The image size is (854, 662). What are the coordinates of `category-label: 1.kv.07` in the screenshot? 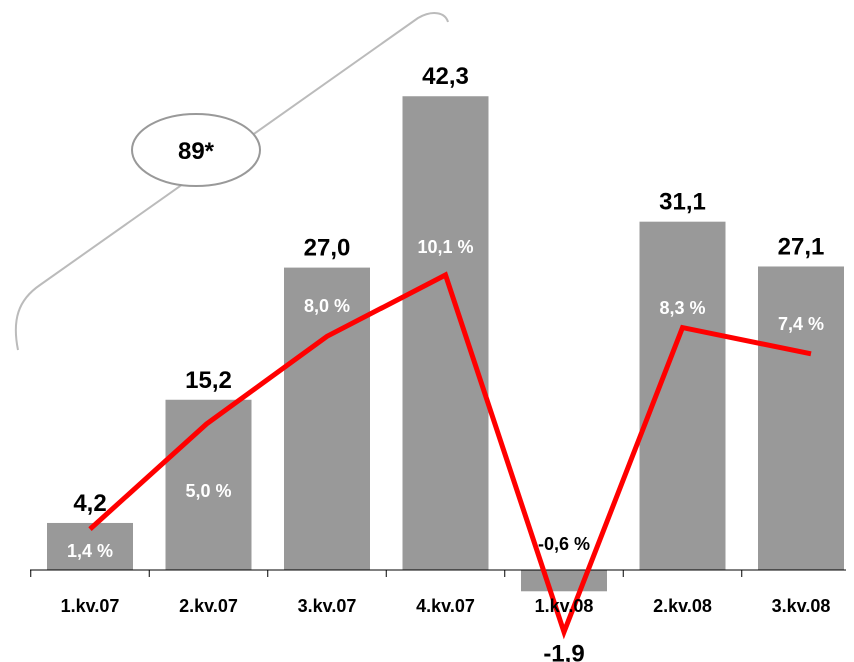 It's located at (90, 606).